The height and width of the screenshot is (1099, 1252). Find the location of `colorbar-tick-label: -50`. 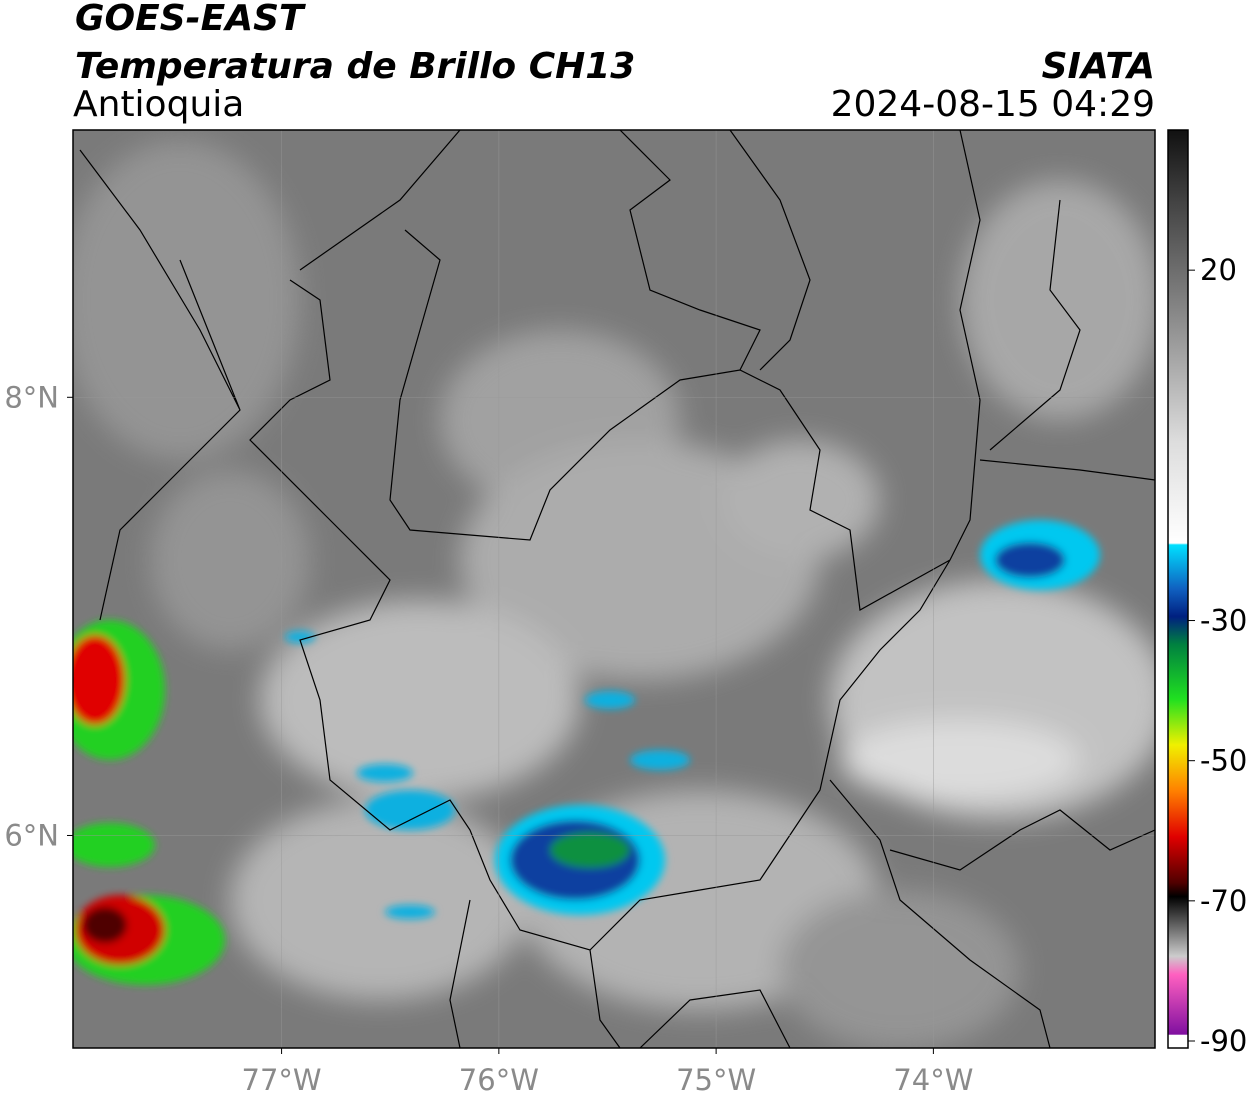

colorbar-tick-label: -50 is located at coordinates (1223, 761).